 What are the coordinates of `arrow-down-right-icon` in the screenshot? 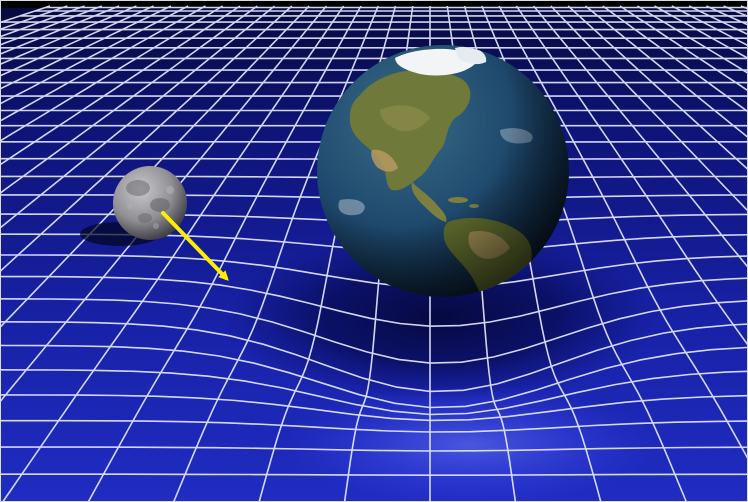 It's located at (195, 246).